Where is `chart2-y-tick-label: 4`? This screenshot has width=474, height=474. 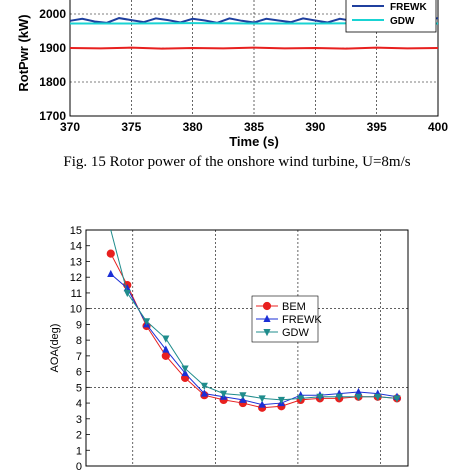
chart2-y-tick-label: 4 is located at coordinates (79, 404).